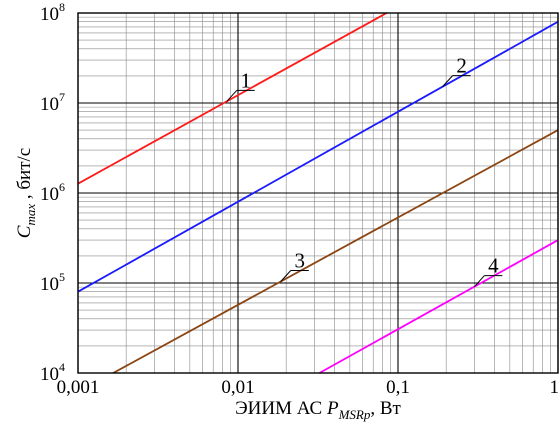 Image resolution: width=560 pixels, height=425 pixels. Describe the element at coordinates (52, 282) in the screenshot. I see `y-tick-label: 10⁵` at that location.